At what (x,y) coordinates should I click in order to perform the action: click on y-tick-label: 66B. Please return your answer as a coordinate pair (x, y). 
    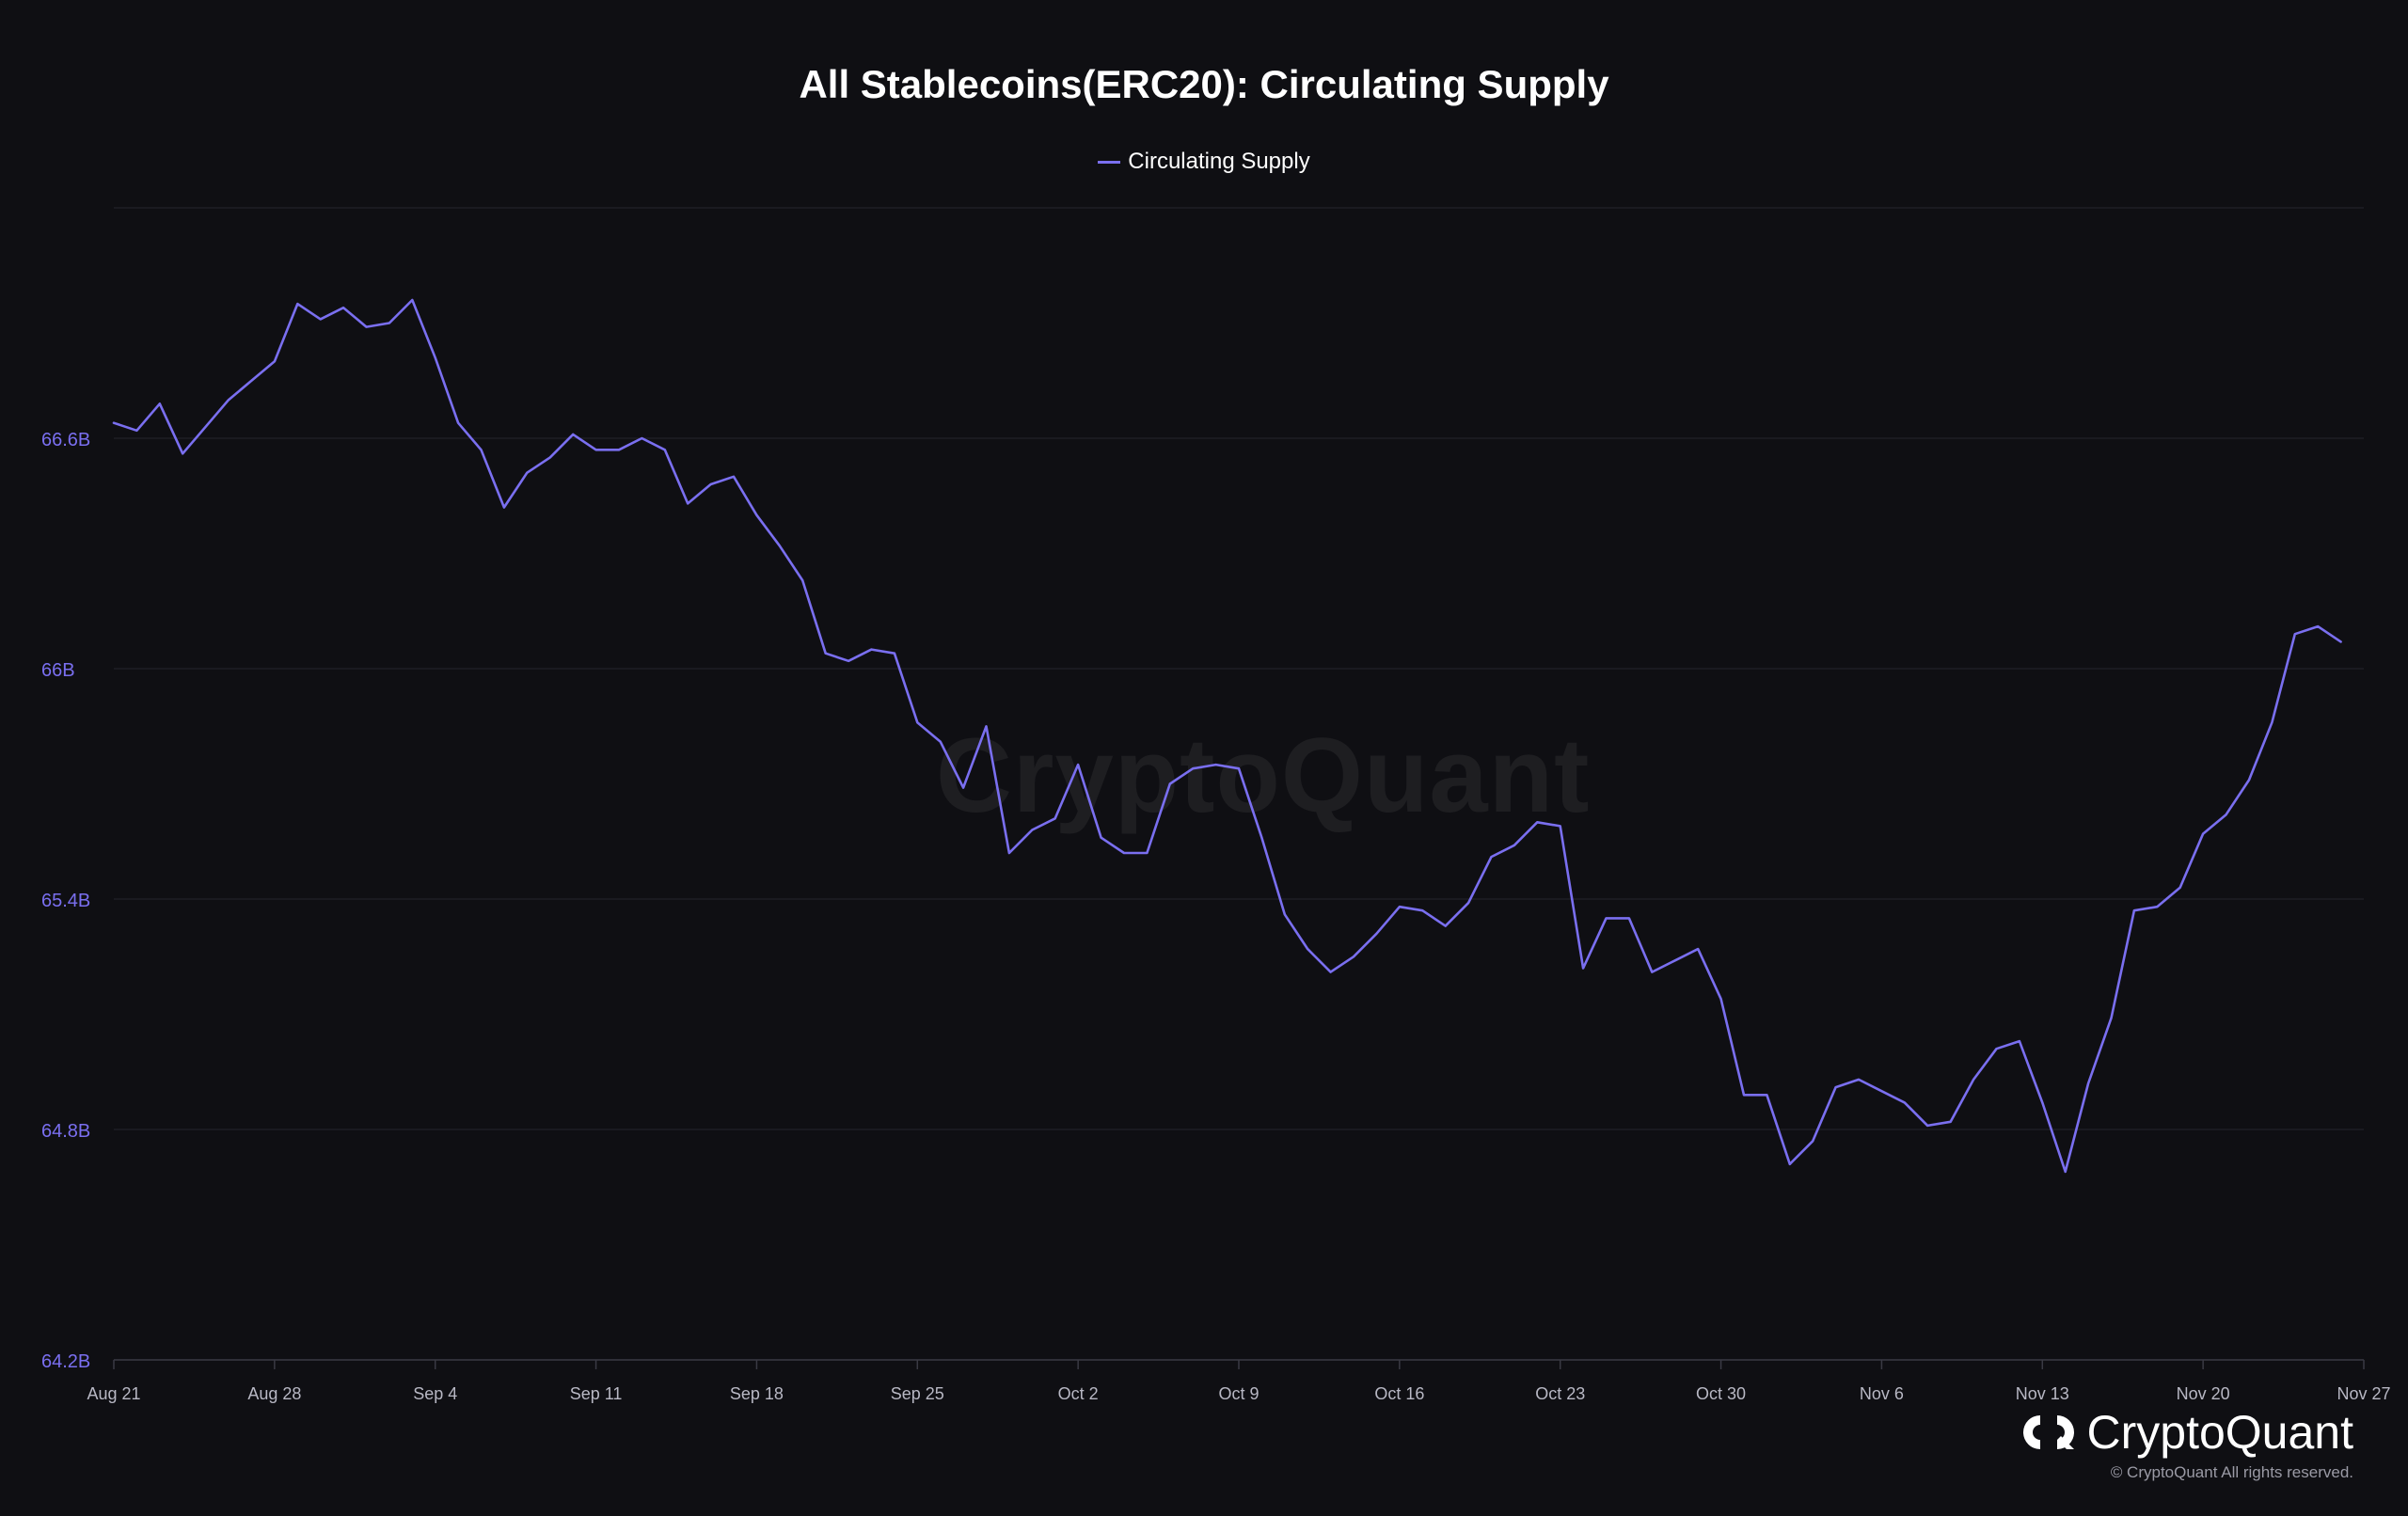
    Looking at the image, I should click on (58, 670).